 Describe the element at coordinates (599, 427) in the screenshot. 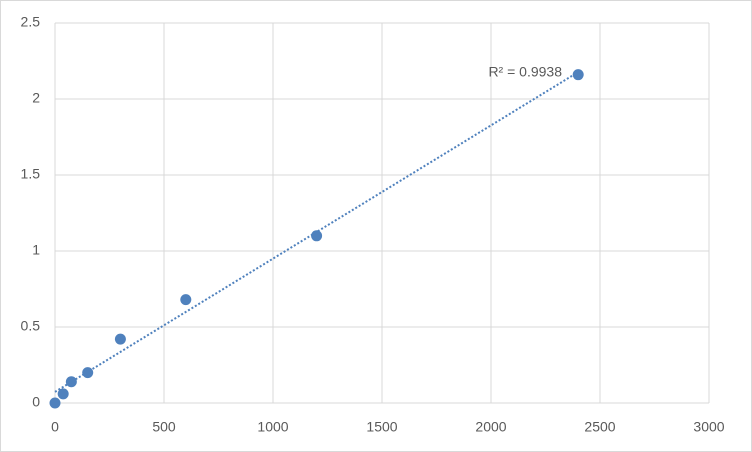

I see `x-tick-label: 2500` at that location.